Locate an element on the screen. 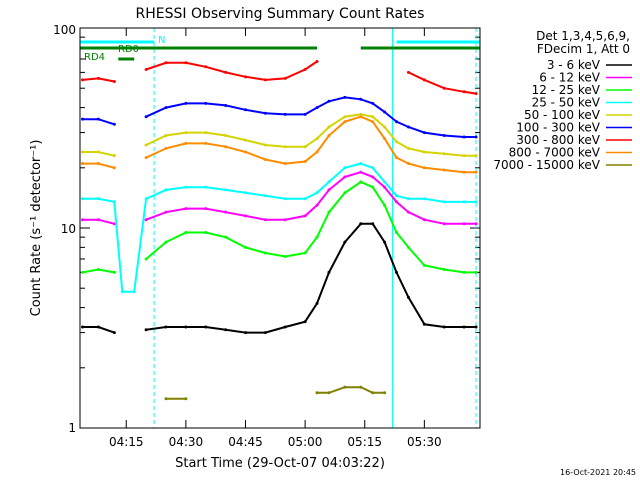 This screenshot has width=640, height=480. legend-header-line-2: FDecim 1, Att 0 is located at coordinates (583, 49).